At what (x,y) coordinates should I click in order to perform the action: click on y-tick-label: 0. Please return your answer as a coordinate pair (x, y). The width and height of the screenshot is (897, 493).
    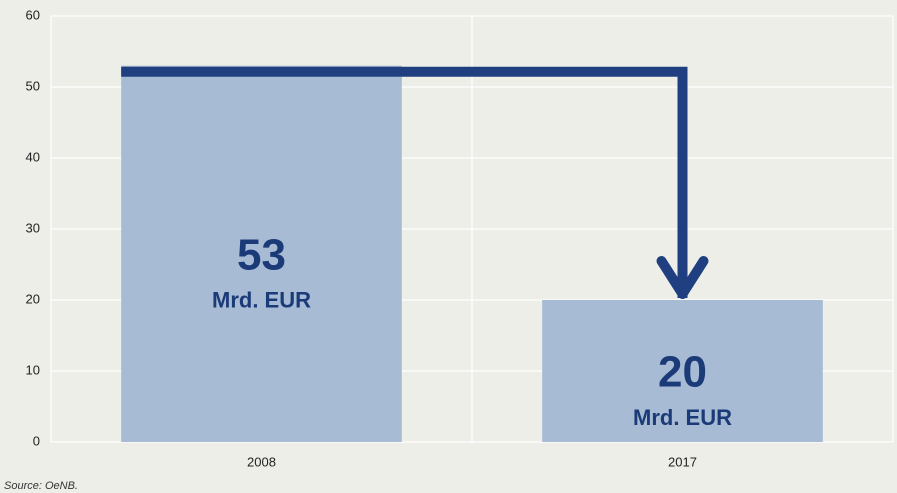
    Looking at the image, I should click on (36, 440).